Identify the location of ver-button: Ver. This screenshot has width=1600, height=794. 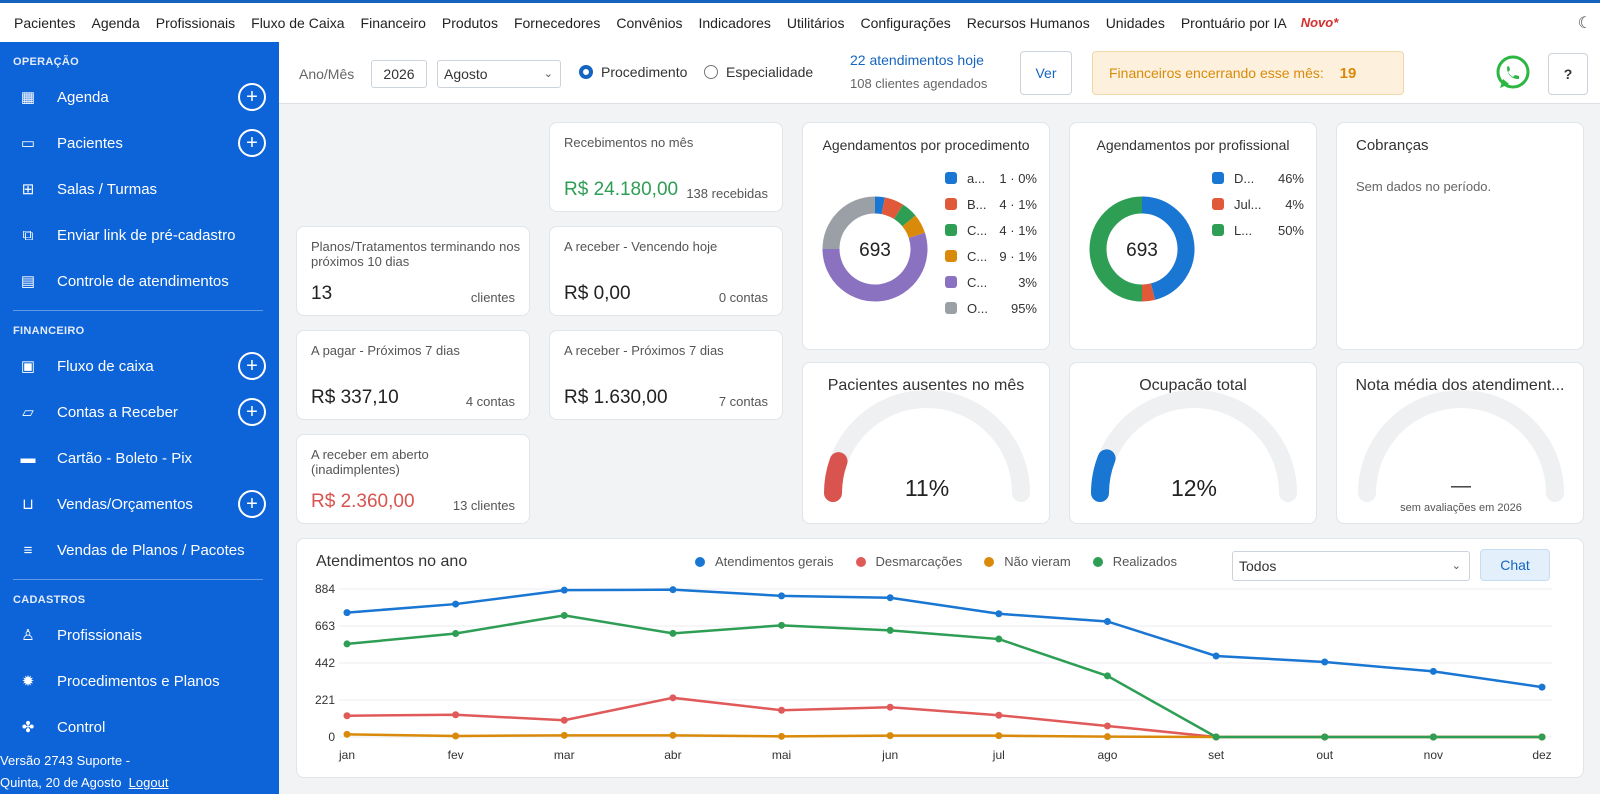
(1046, 73).